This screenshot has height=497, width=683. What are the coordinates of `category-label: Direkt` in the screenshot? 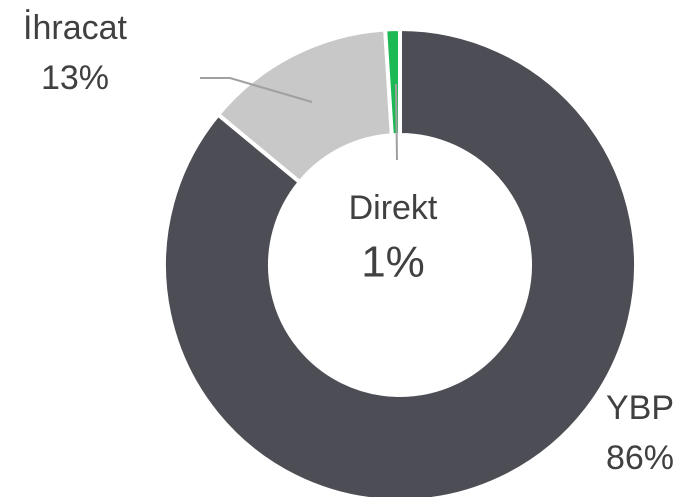 It's located at (393, 208).